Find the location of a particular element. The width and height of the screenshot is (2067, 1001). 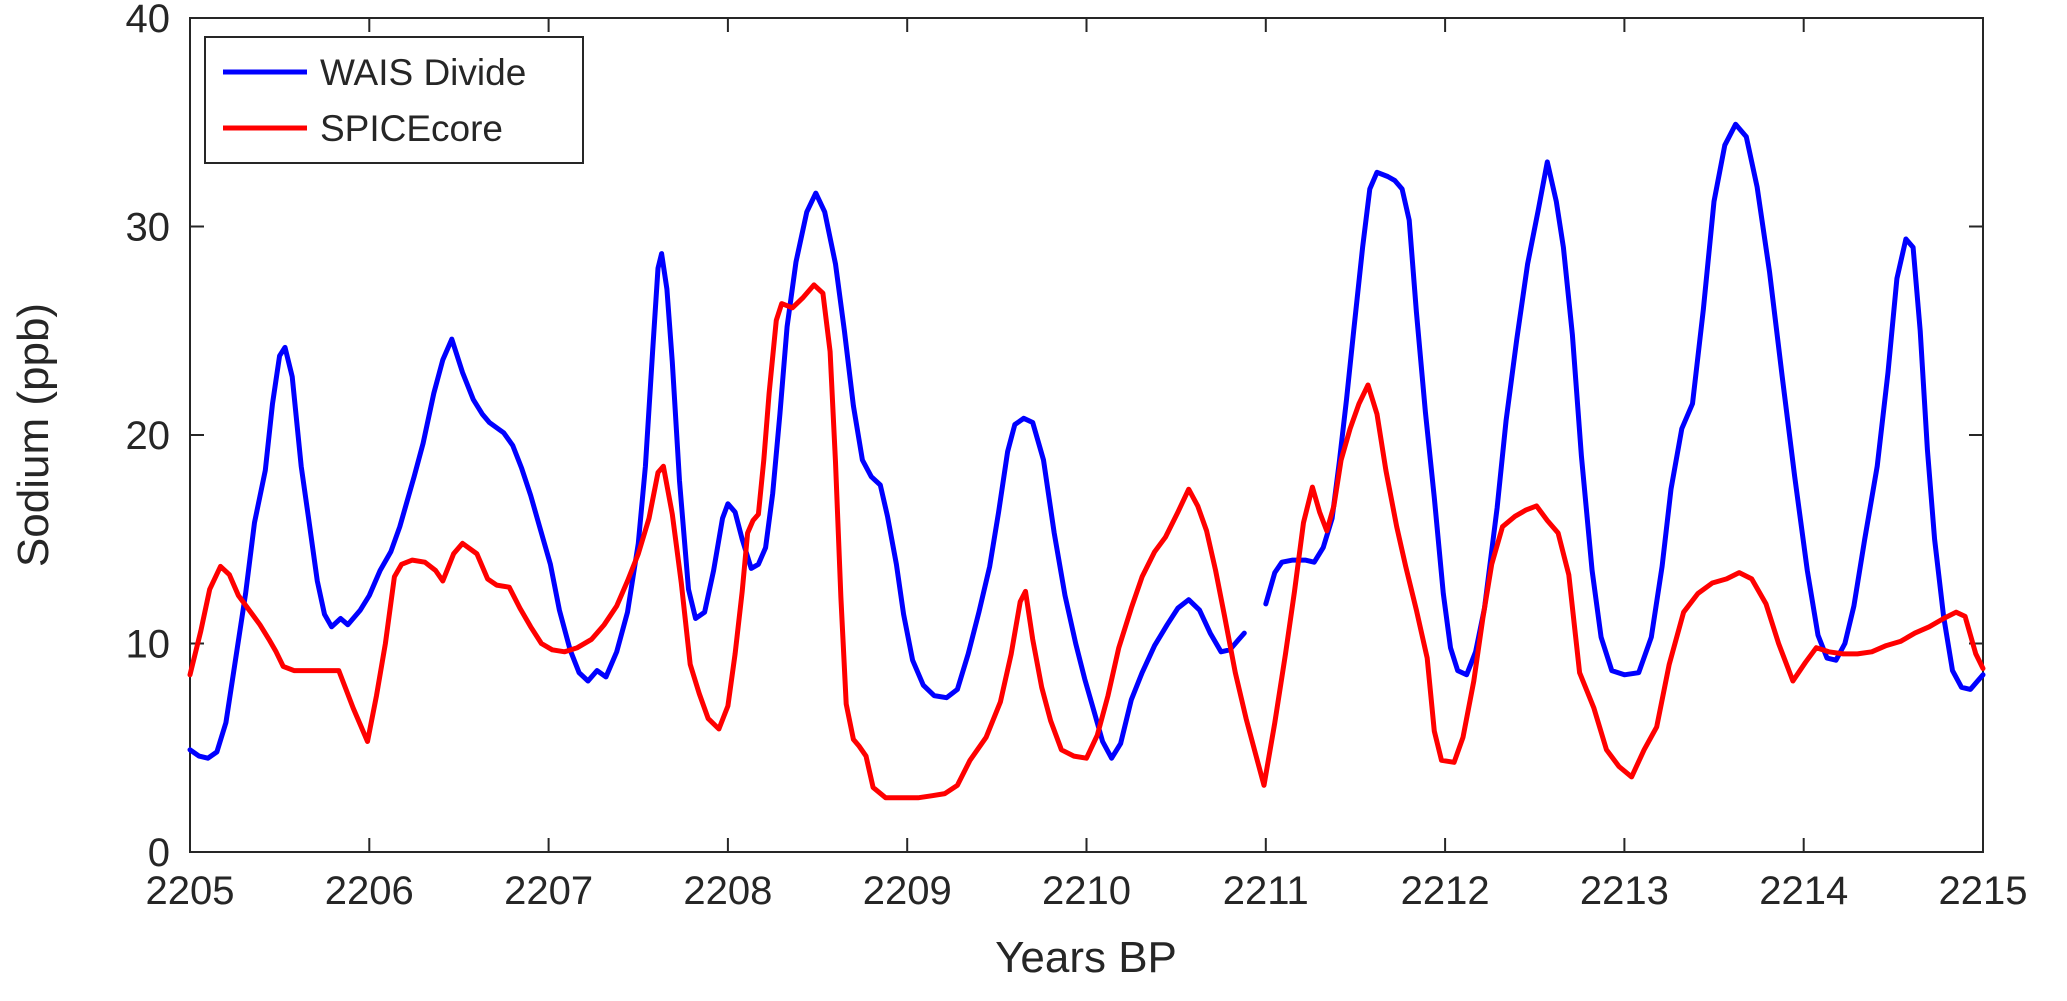

x-tick-label: 2205 is located at coordinates (190, 891).